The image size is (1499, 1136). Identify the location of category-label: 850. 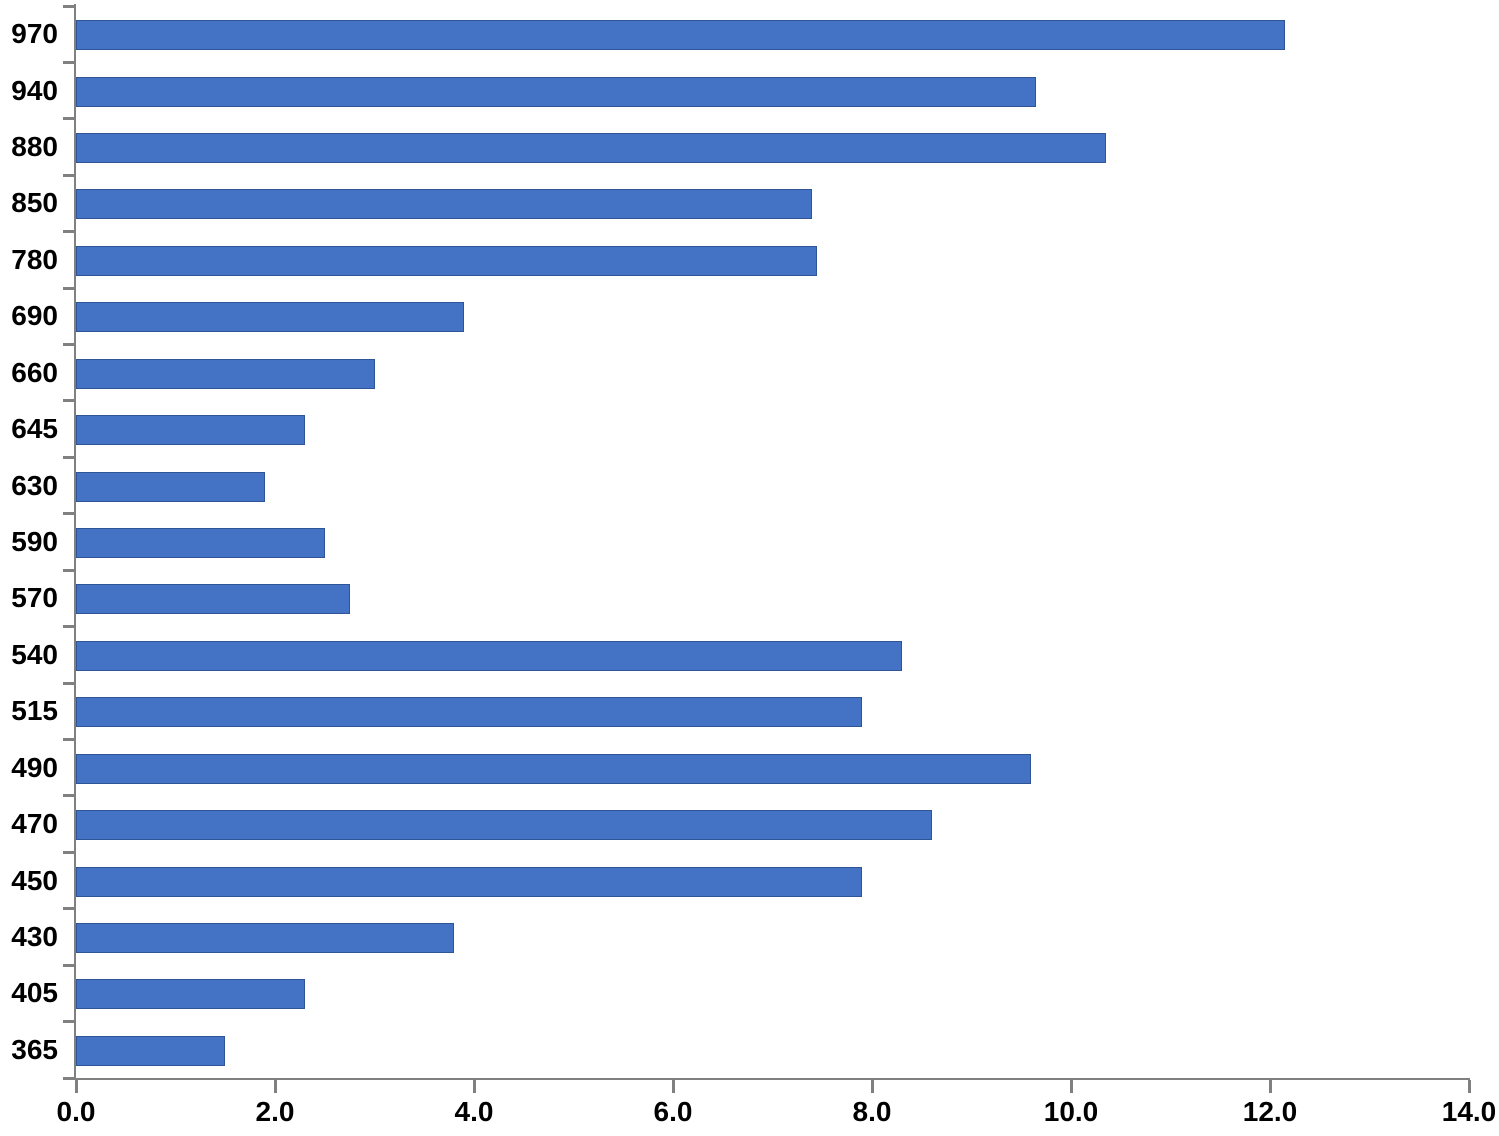
(34, 203).